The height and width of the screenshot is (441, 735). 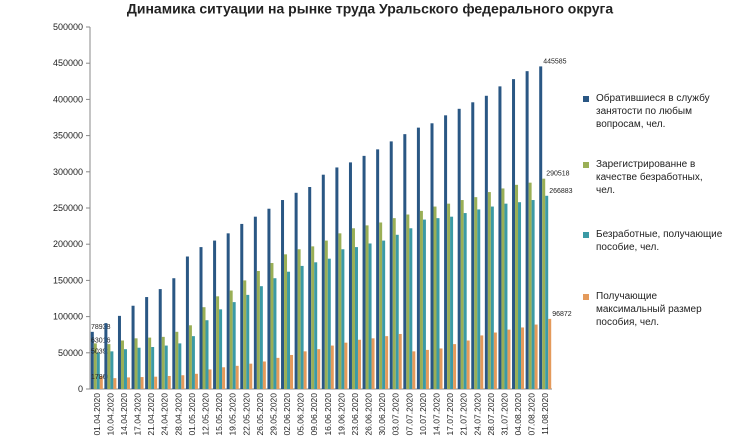 What do you see at coordinates (518, 414) in the screenshot?
I see `x-tick-label: 04.08.2020` at bounding box center [518, 414].